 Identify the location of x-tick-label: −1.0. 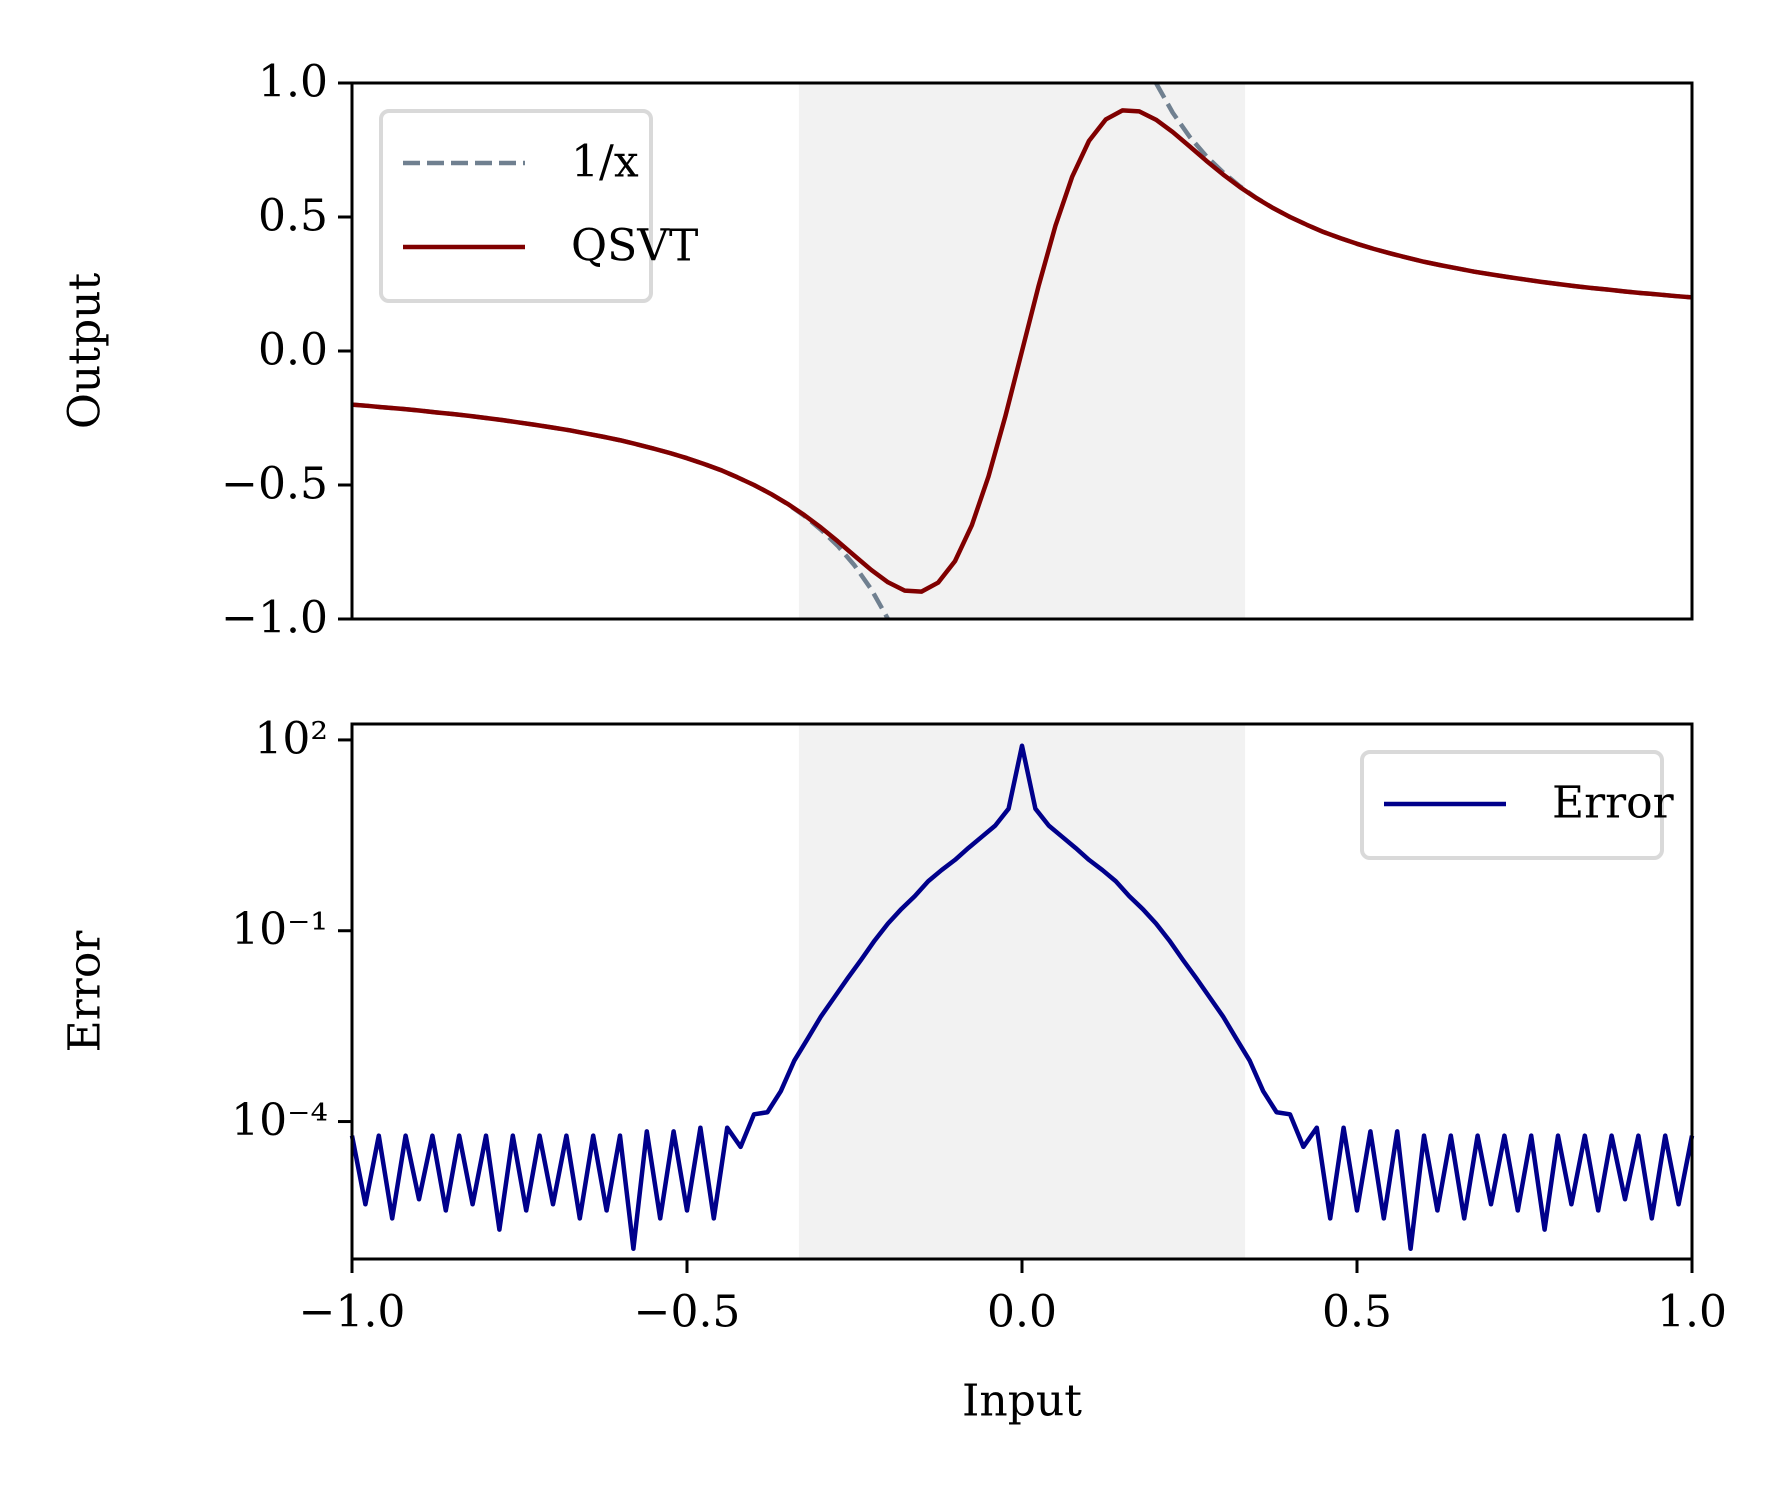
(352, 1312).